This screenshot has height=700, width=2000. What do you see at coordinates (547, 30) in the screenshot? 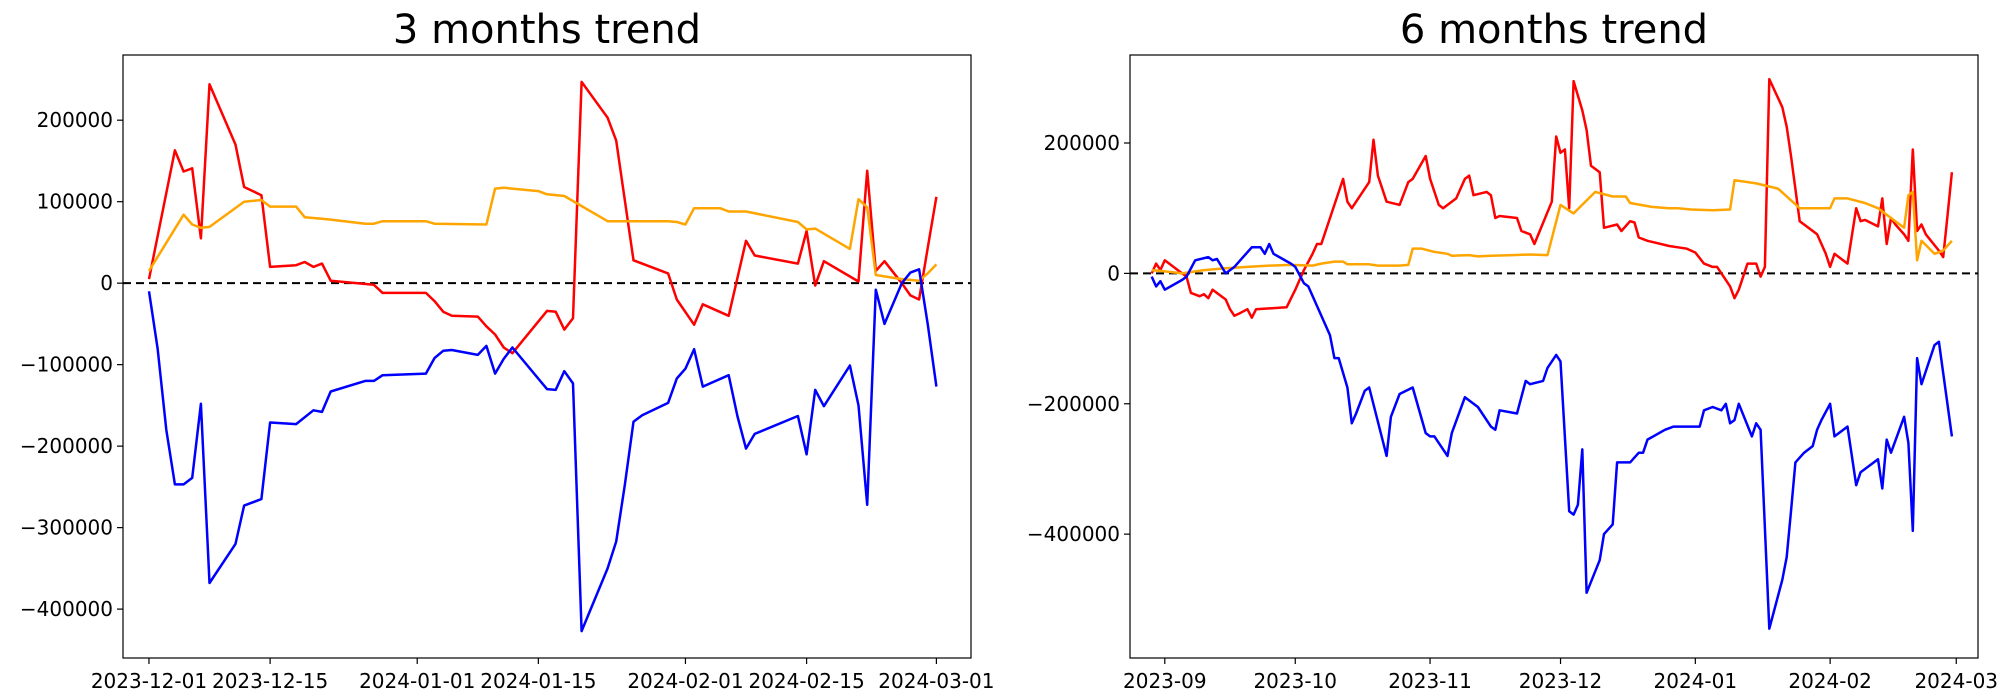
I see `chart-title: 3 months trend` at bounding box center [547, 30].